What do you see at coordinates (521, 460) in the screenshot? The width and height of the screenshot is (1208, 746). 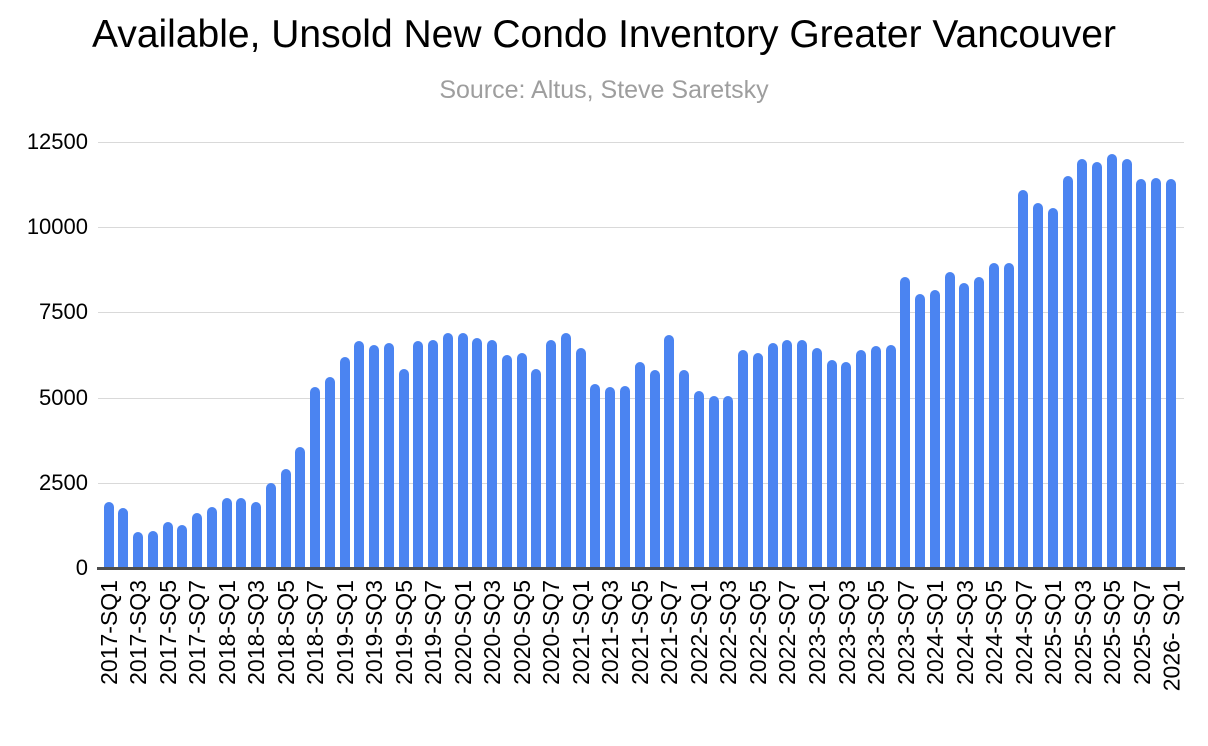 I see `bar-2020-SQ5` at bounding box center [521, 460].